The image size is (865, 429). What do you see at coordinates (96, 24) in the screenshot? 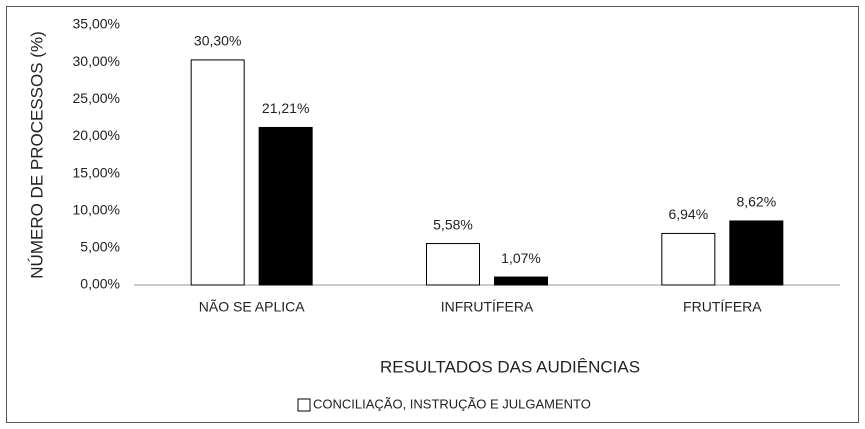
I see `y-tick-label: 35,00%` at bounding box center [96, 24].